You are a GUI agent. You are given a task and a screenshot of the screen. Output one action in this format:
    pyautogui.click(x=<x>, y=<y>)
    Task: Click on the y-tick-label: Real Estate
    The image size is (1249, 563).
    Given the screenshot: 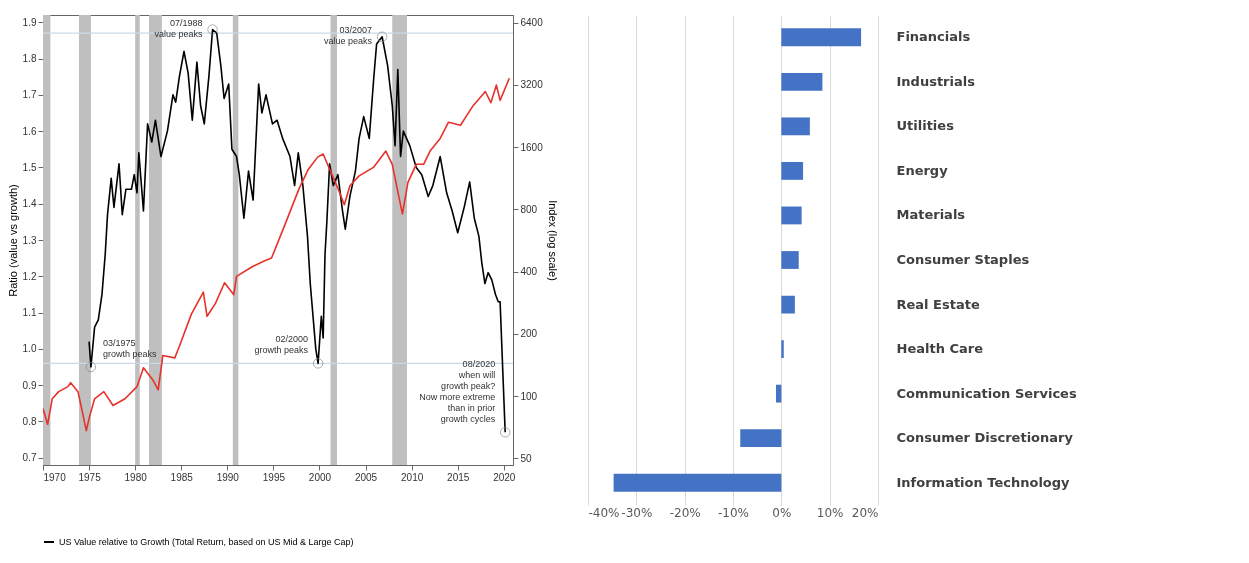 What is the action you would take?
    pyautogui.click(x=938, y=304)
    